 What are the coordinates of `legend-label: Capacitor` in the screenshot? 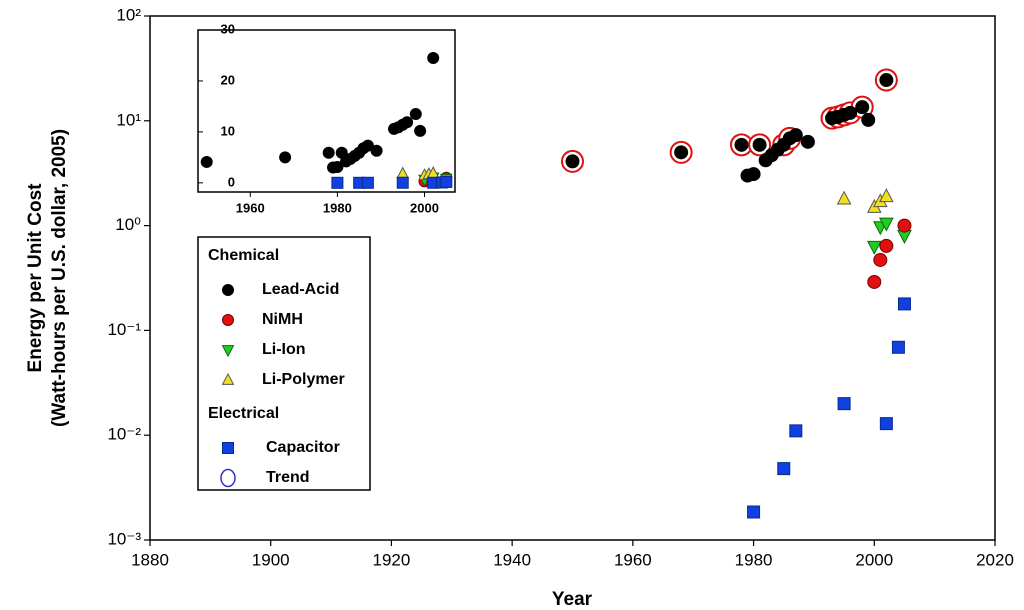 It's located at (303, 447).